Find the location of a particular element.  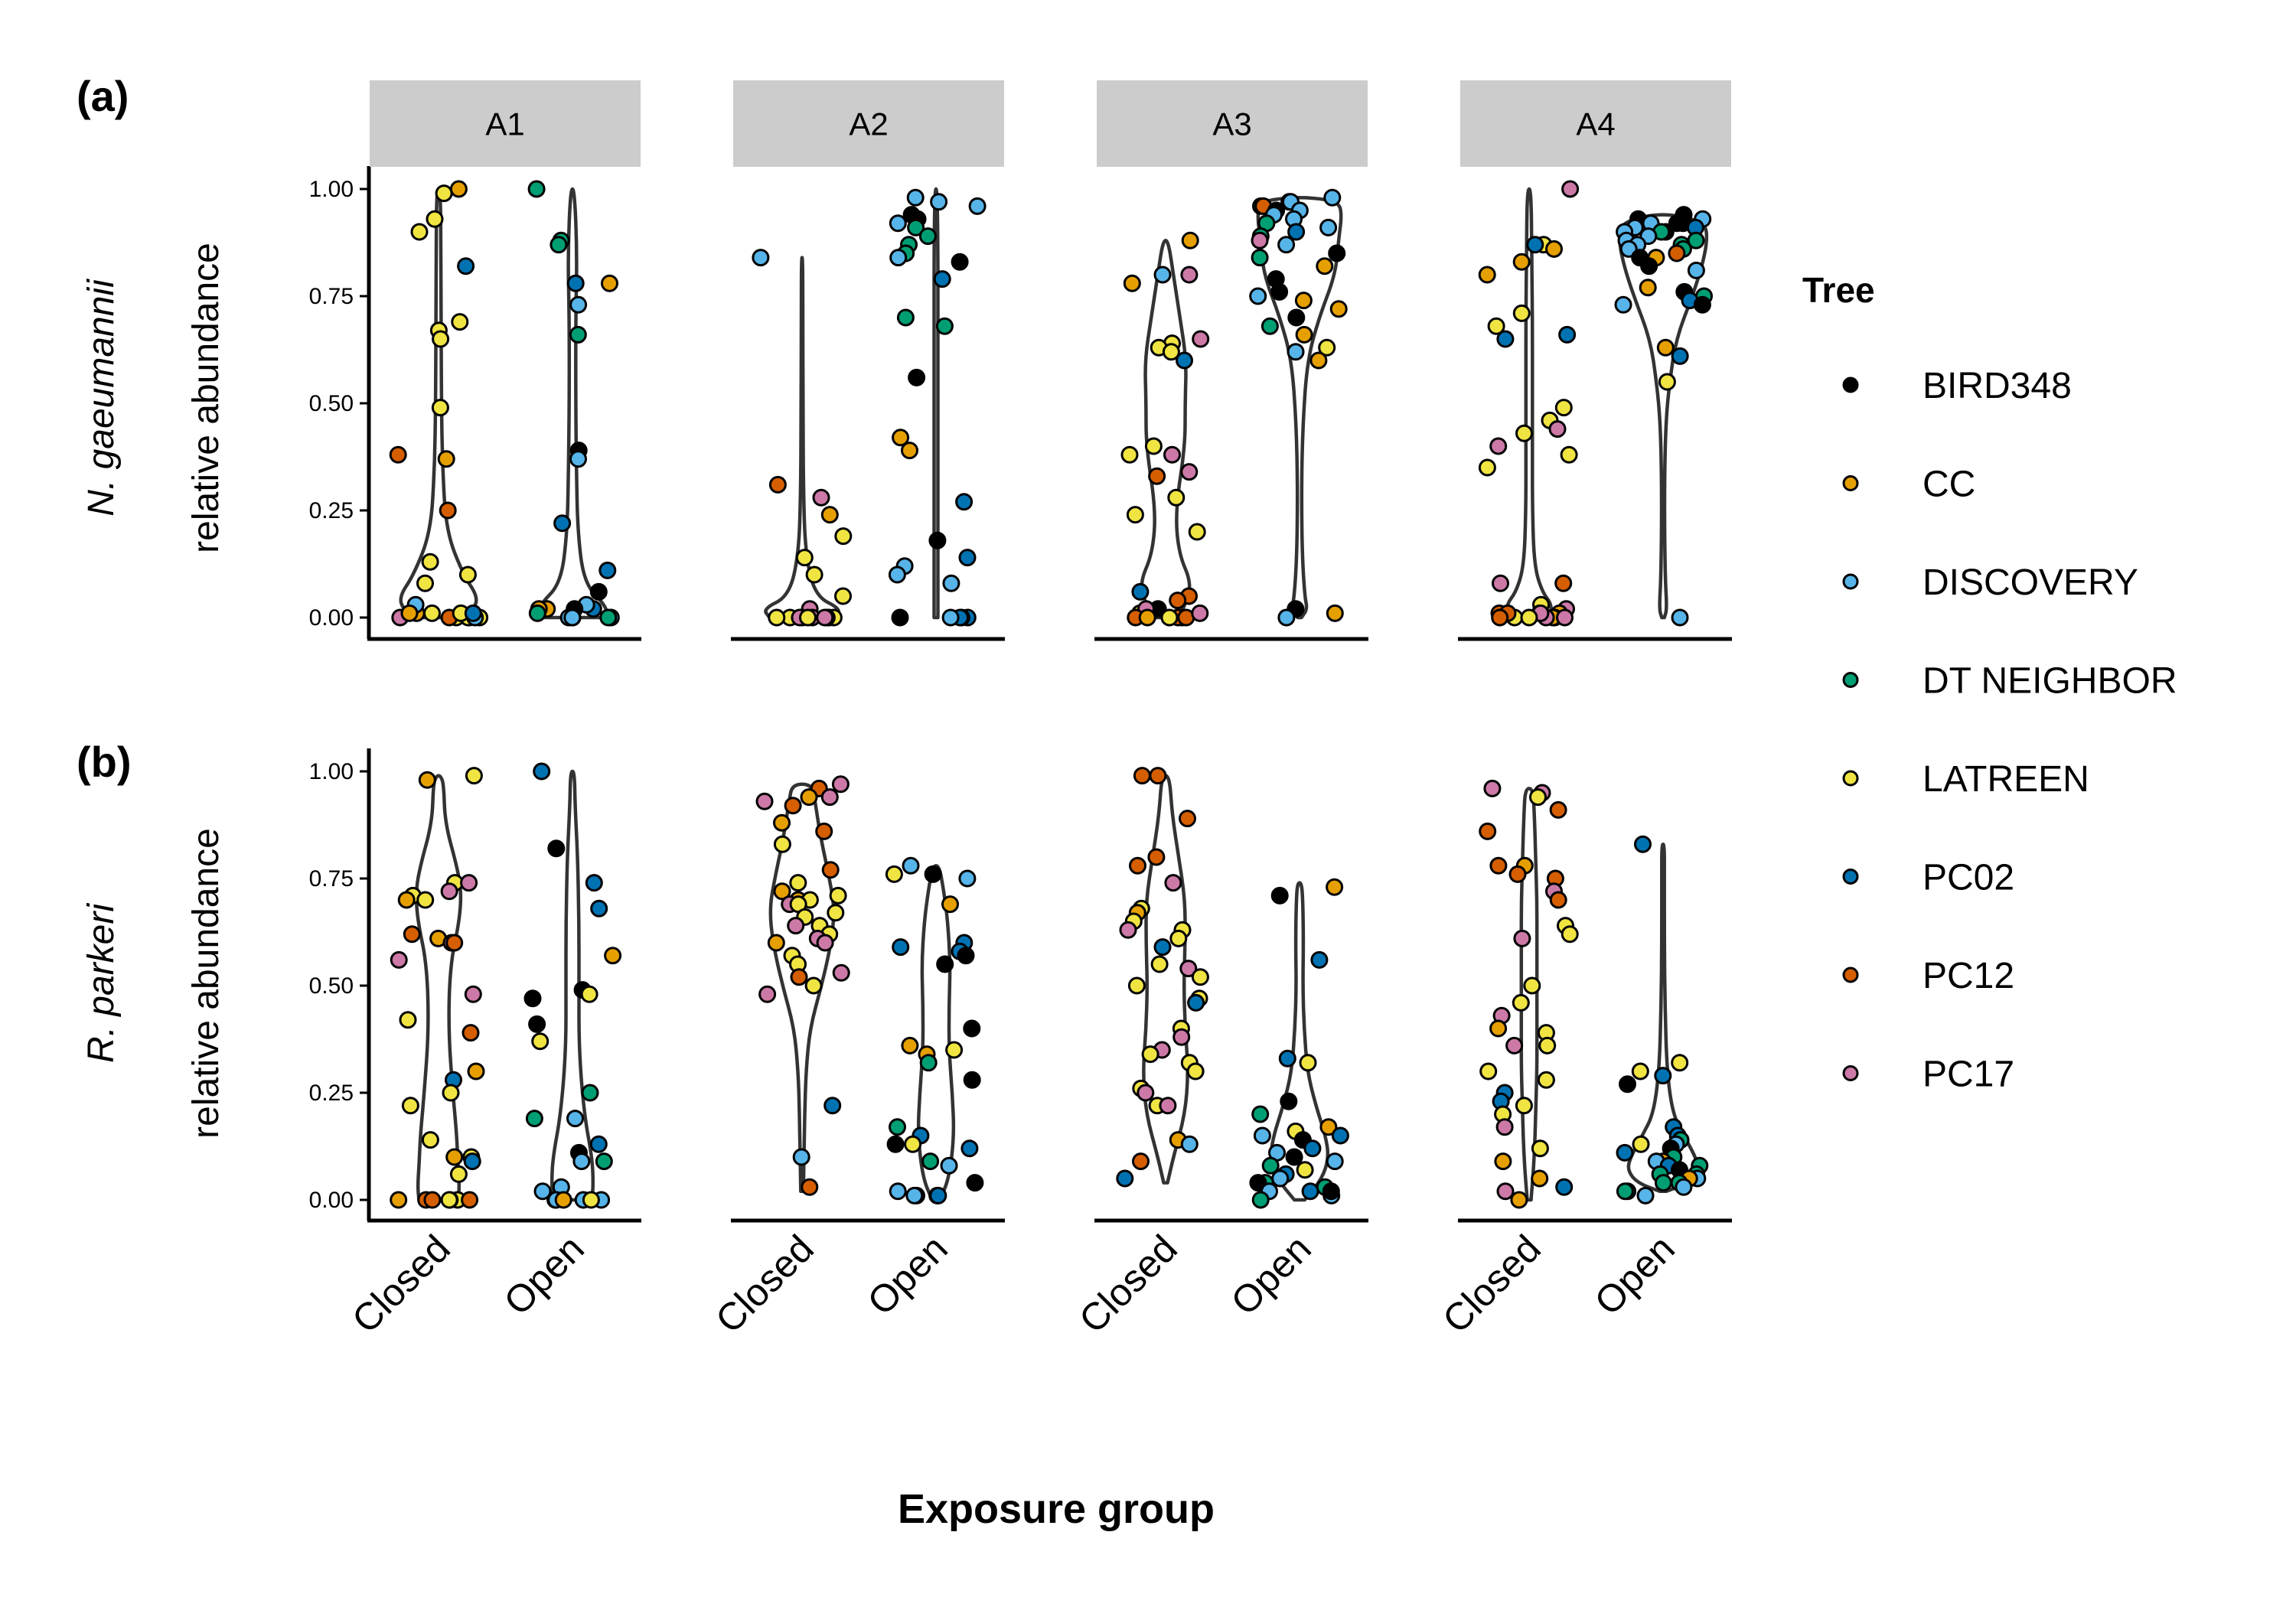

y-tick-label: 0.00 is located at coordinates (331, 1200).